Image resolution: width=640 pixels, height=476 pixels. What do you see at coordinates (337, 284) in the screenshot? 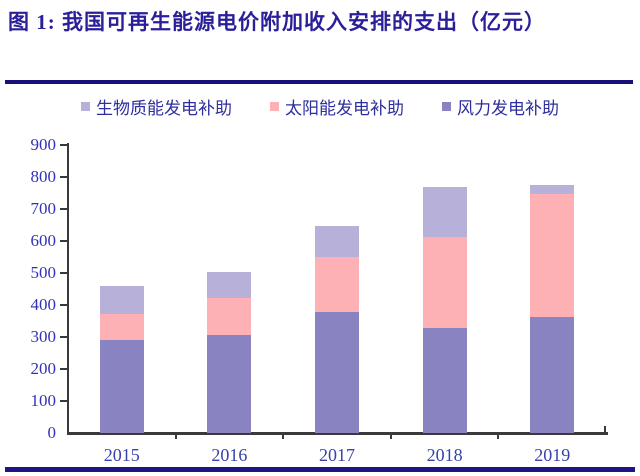
I see `bar-segment-2017-太阳能发电补助` at bounding box center [337, 284].